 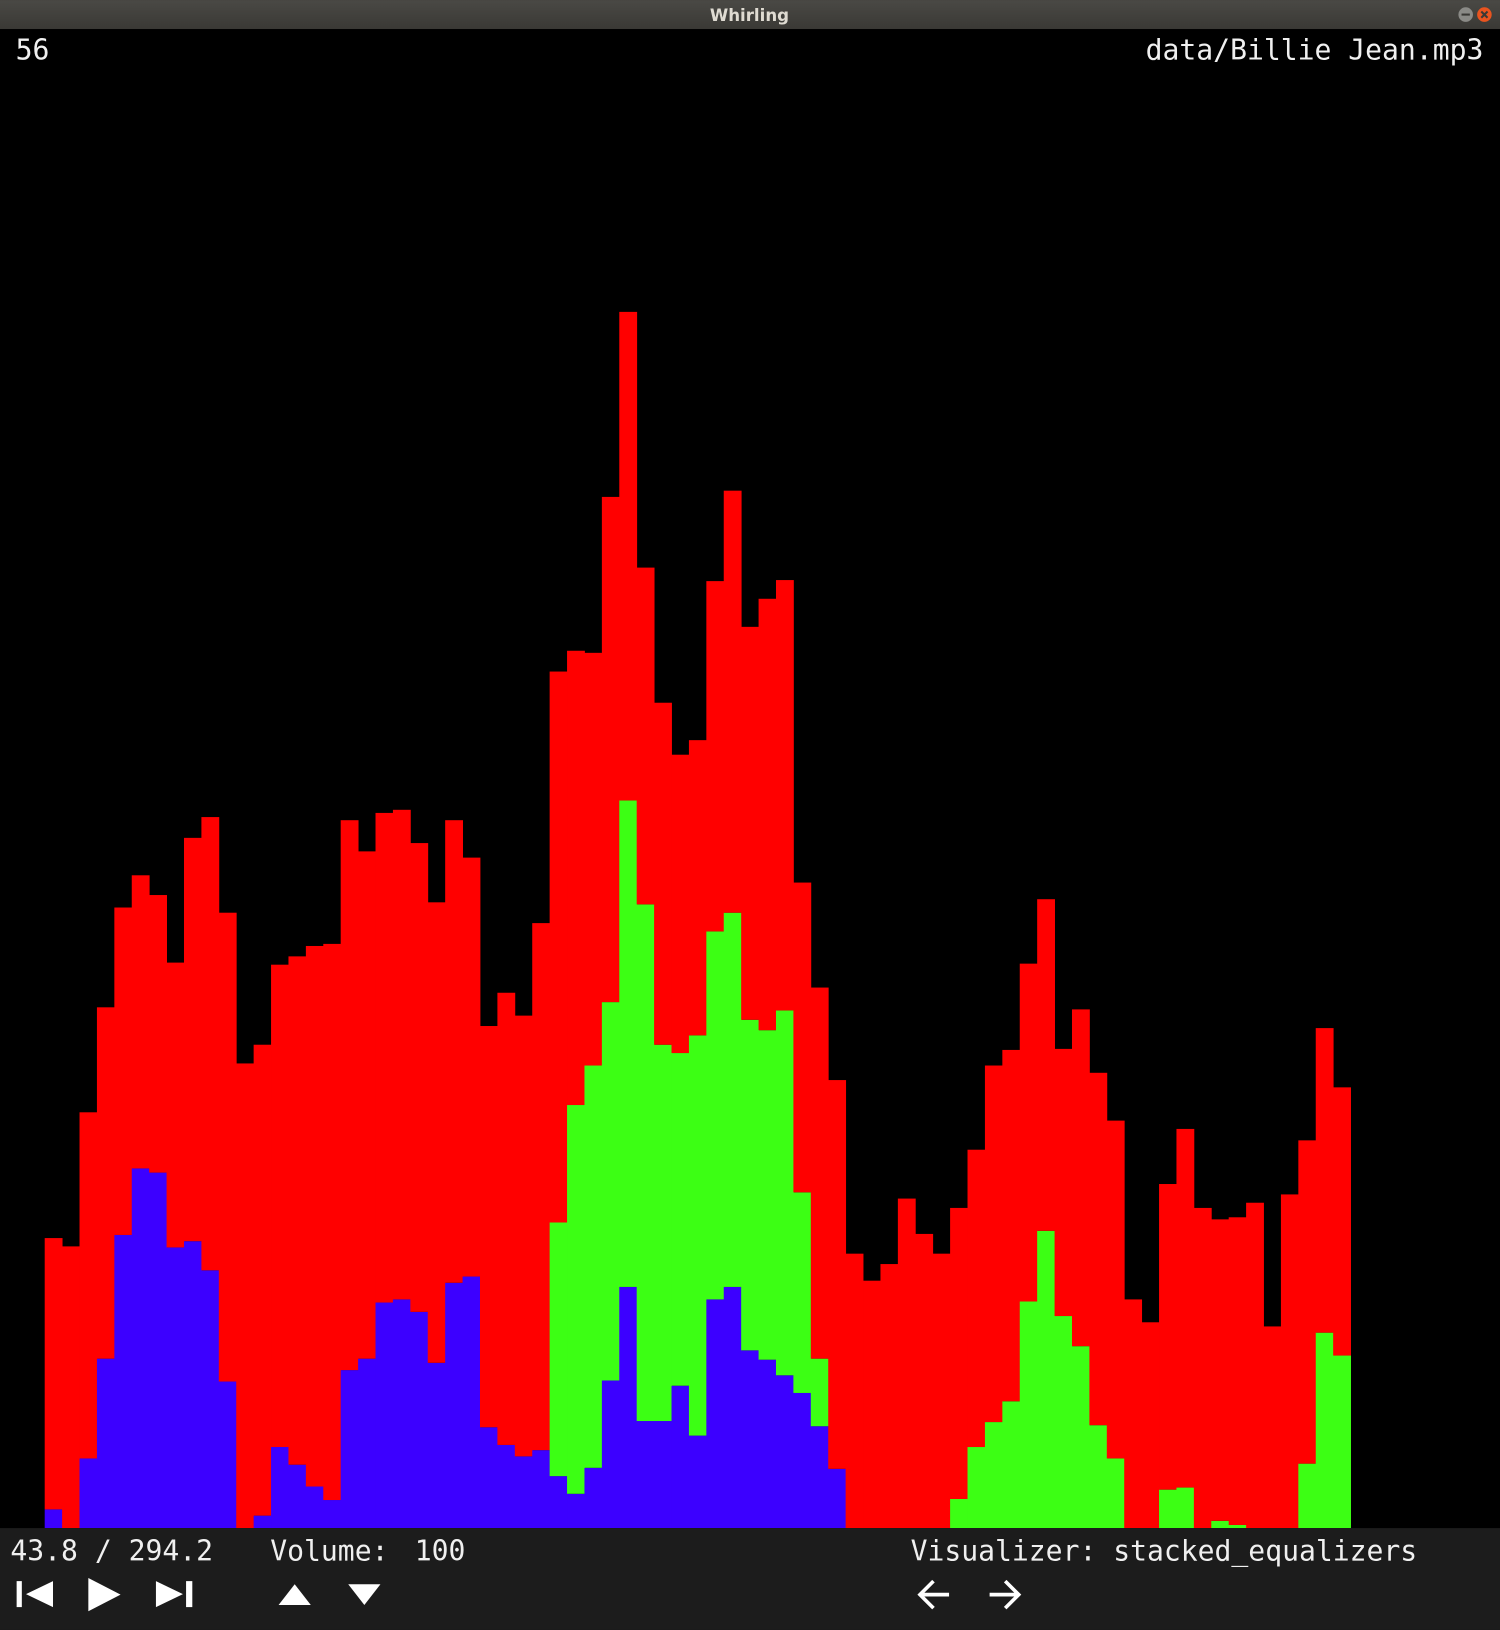 What do you see at coordinates (750, 1579) in the screenshot?
I see `control-panel` at bounding box center [750, 1579].